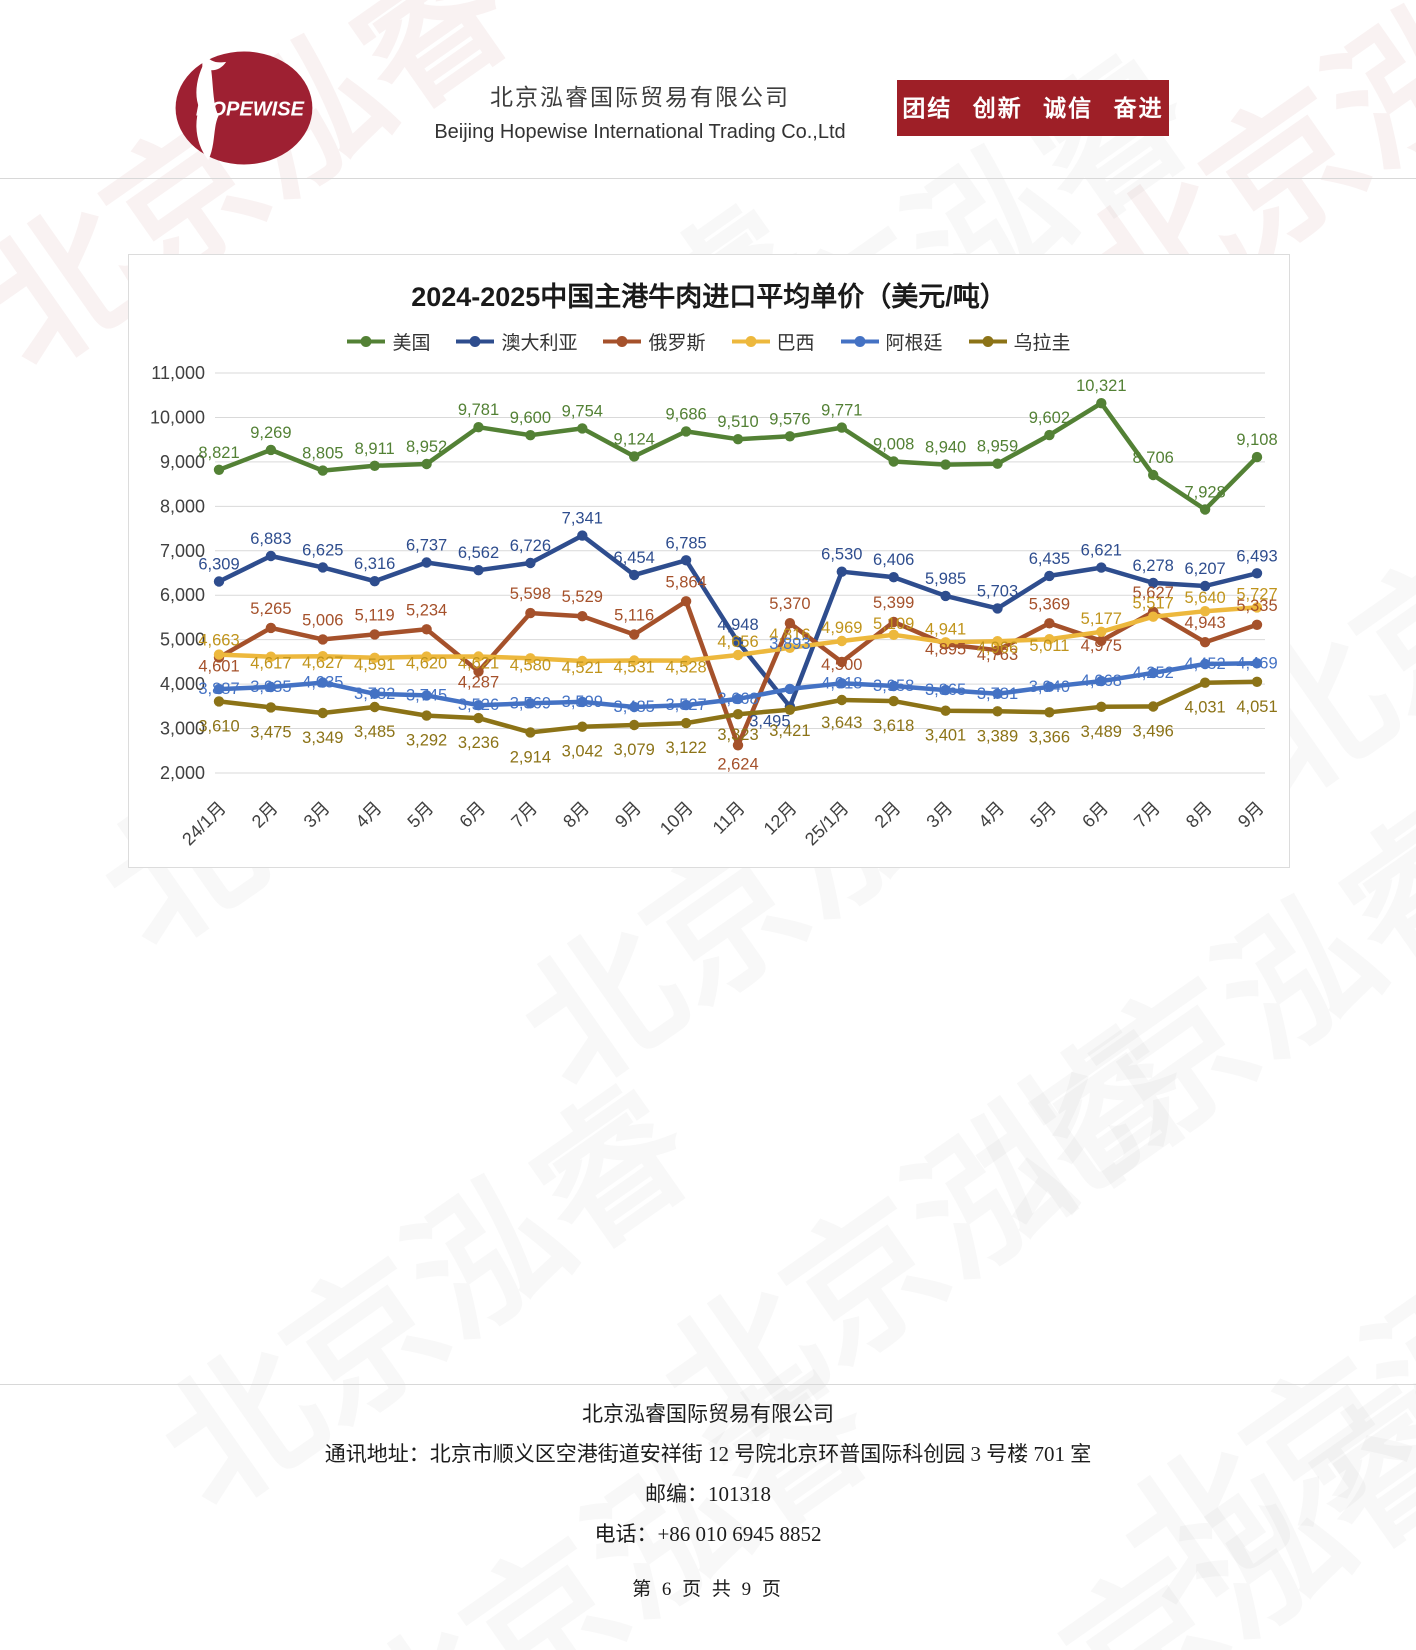  I want to click on data-label-argentina: 3,599, so click(582, 702).